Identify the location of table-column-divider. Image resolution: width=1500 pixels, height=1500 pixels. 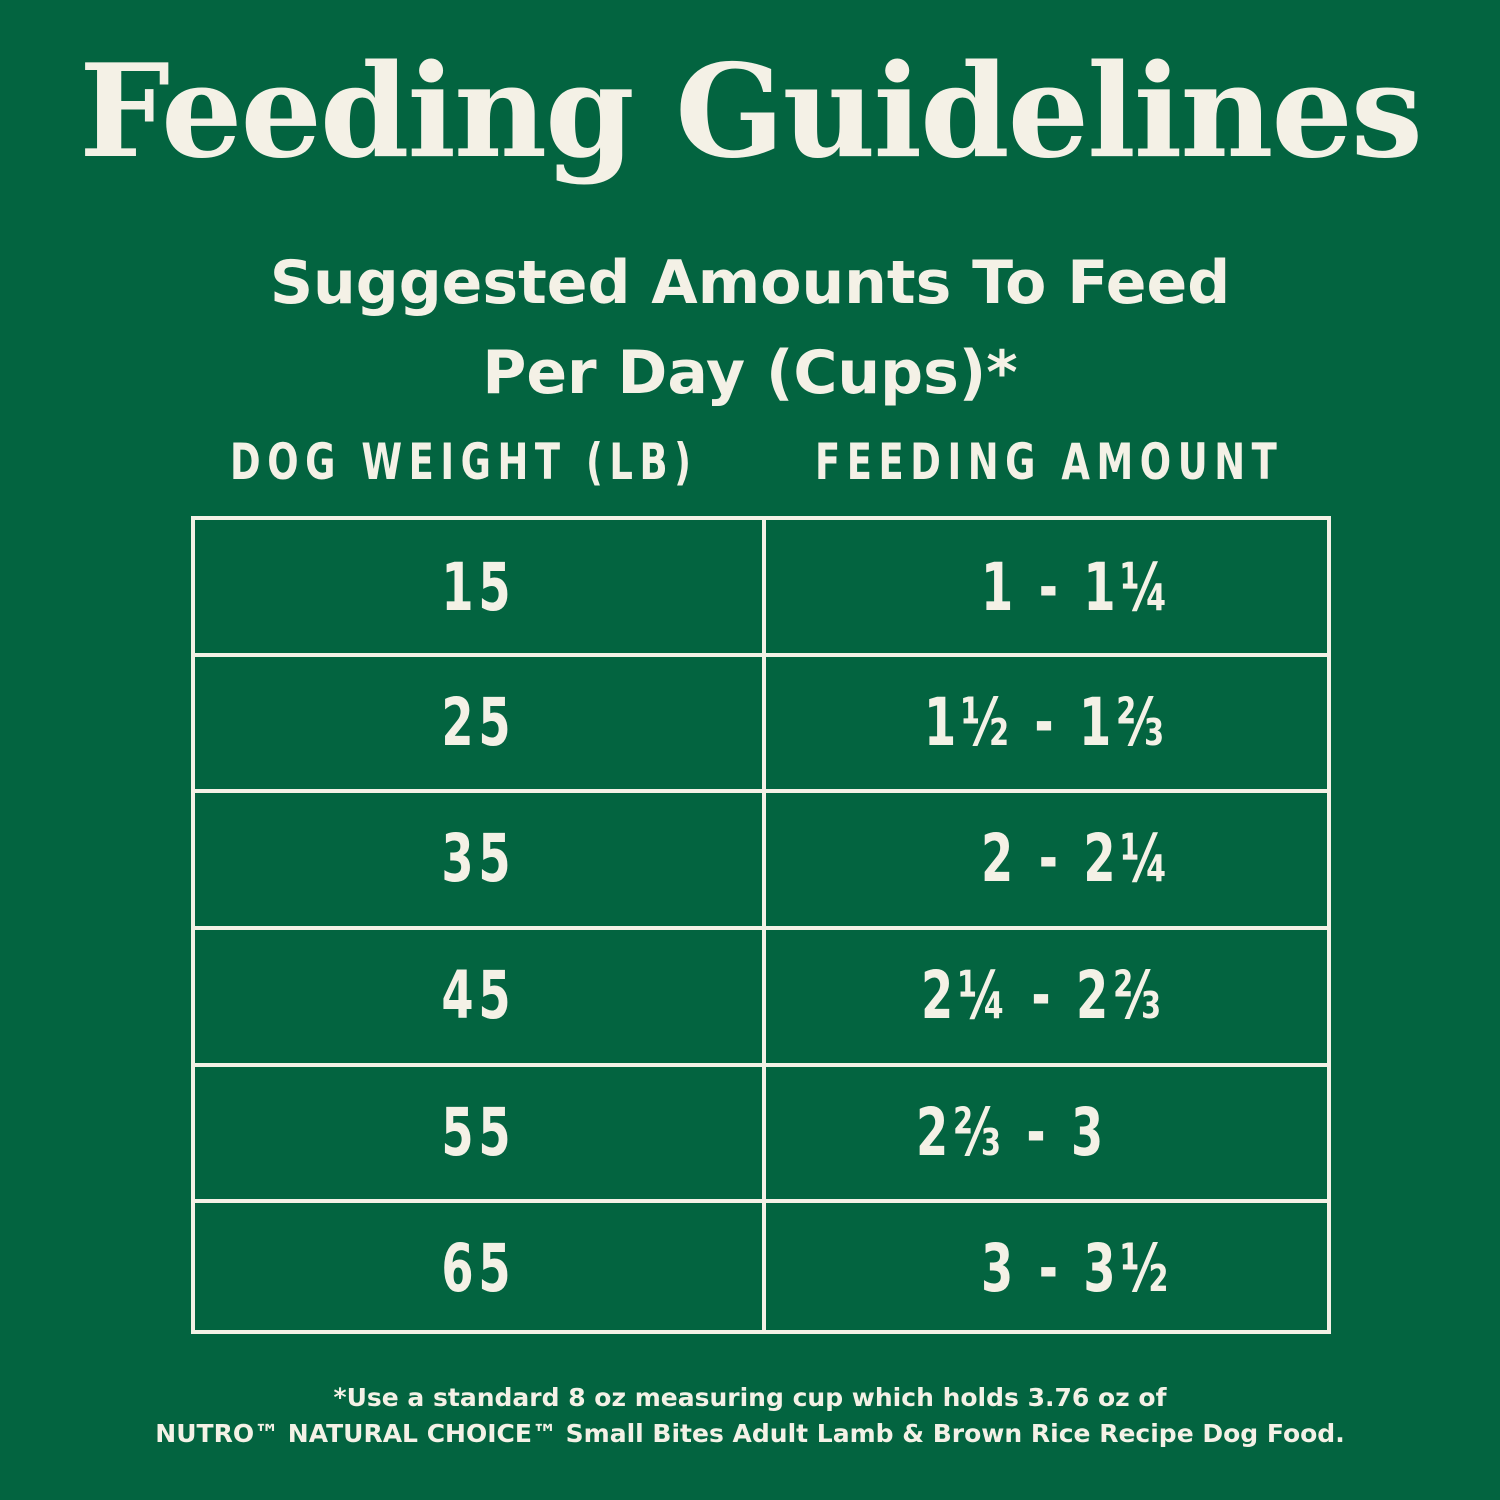
(764, 925).